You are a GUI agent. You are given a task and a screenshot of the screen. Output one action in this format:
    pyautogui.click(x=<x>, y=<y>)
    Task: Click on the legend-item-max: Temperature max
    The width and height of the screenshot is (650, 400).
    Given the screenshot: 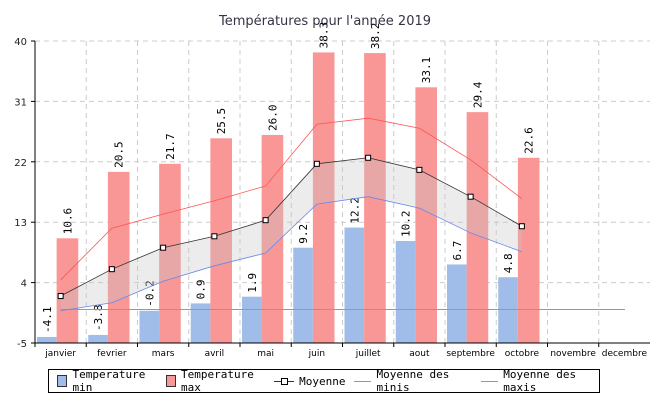 What is the action you would take?
    pyautogui.click(x=215, y=381)
    